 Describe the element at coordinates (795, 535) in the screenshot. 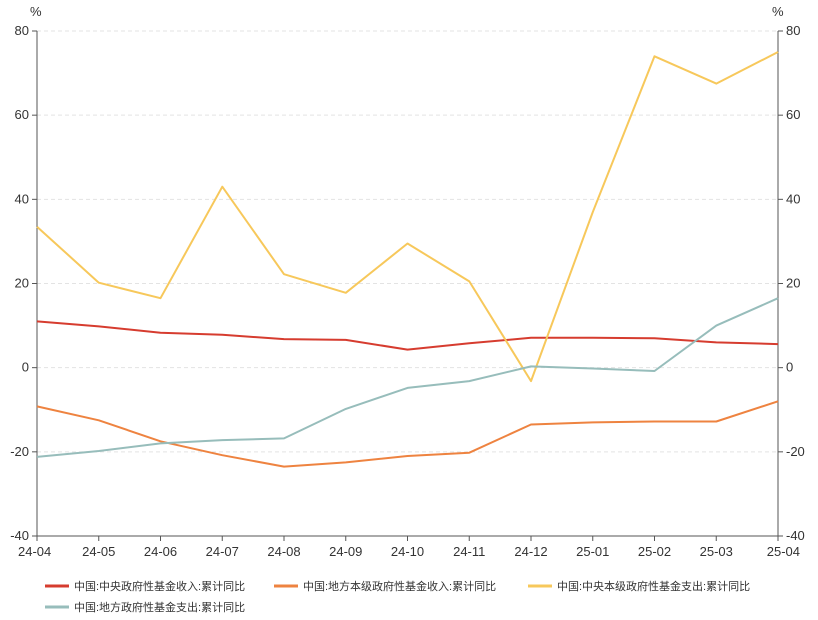

I see `y-tick-label-right: -40` at that location.